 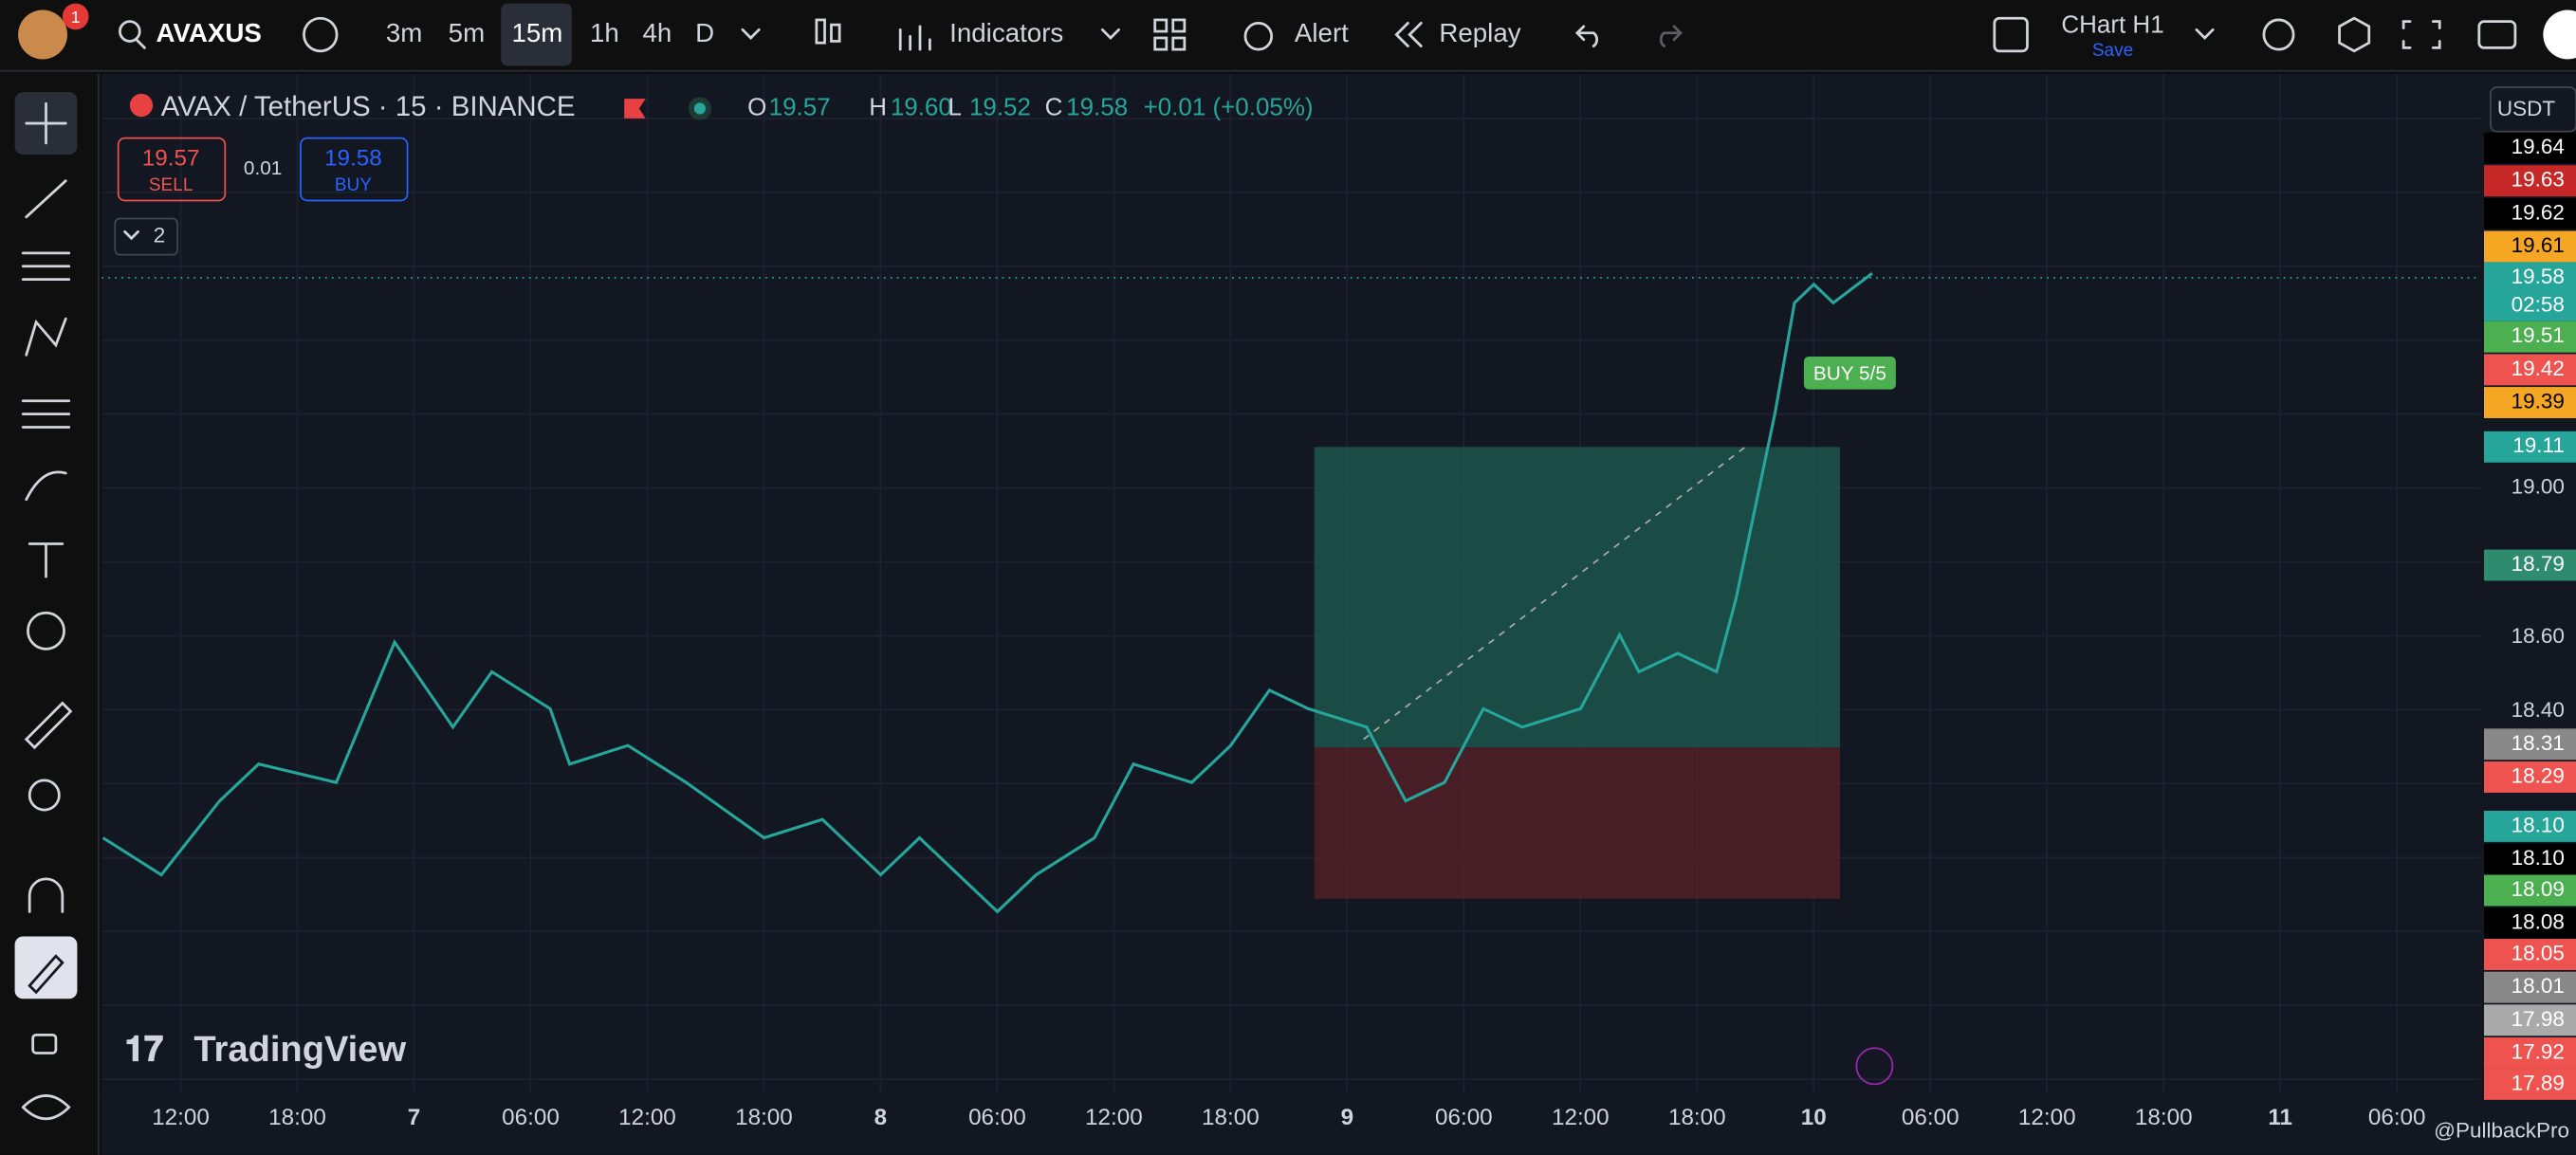 What do you see at coordinates (46, 631) in the screenshot?
I see `icon-tool` at bounding box center [46, 631].